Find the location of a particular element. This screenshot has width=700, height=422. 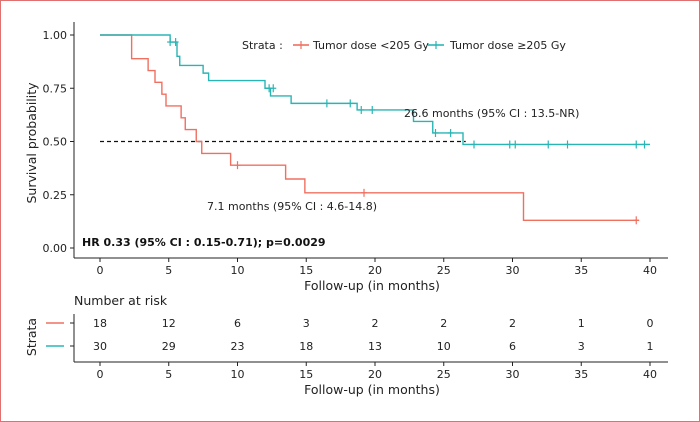

risk-table-xlabel: Follow-up (in months) is located at coordinates (372, 389).